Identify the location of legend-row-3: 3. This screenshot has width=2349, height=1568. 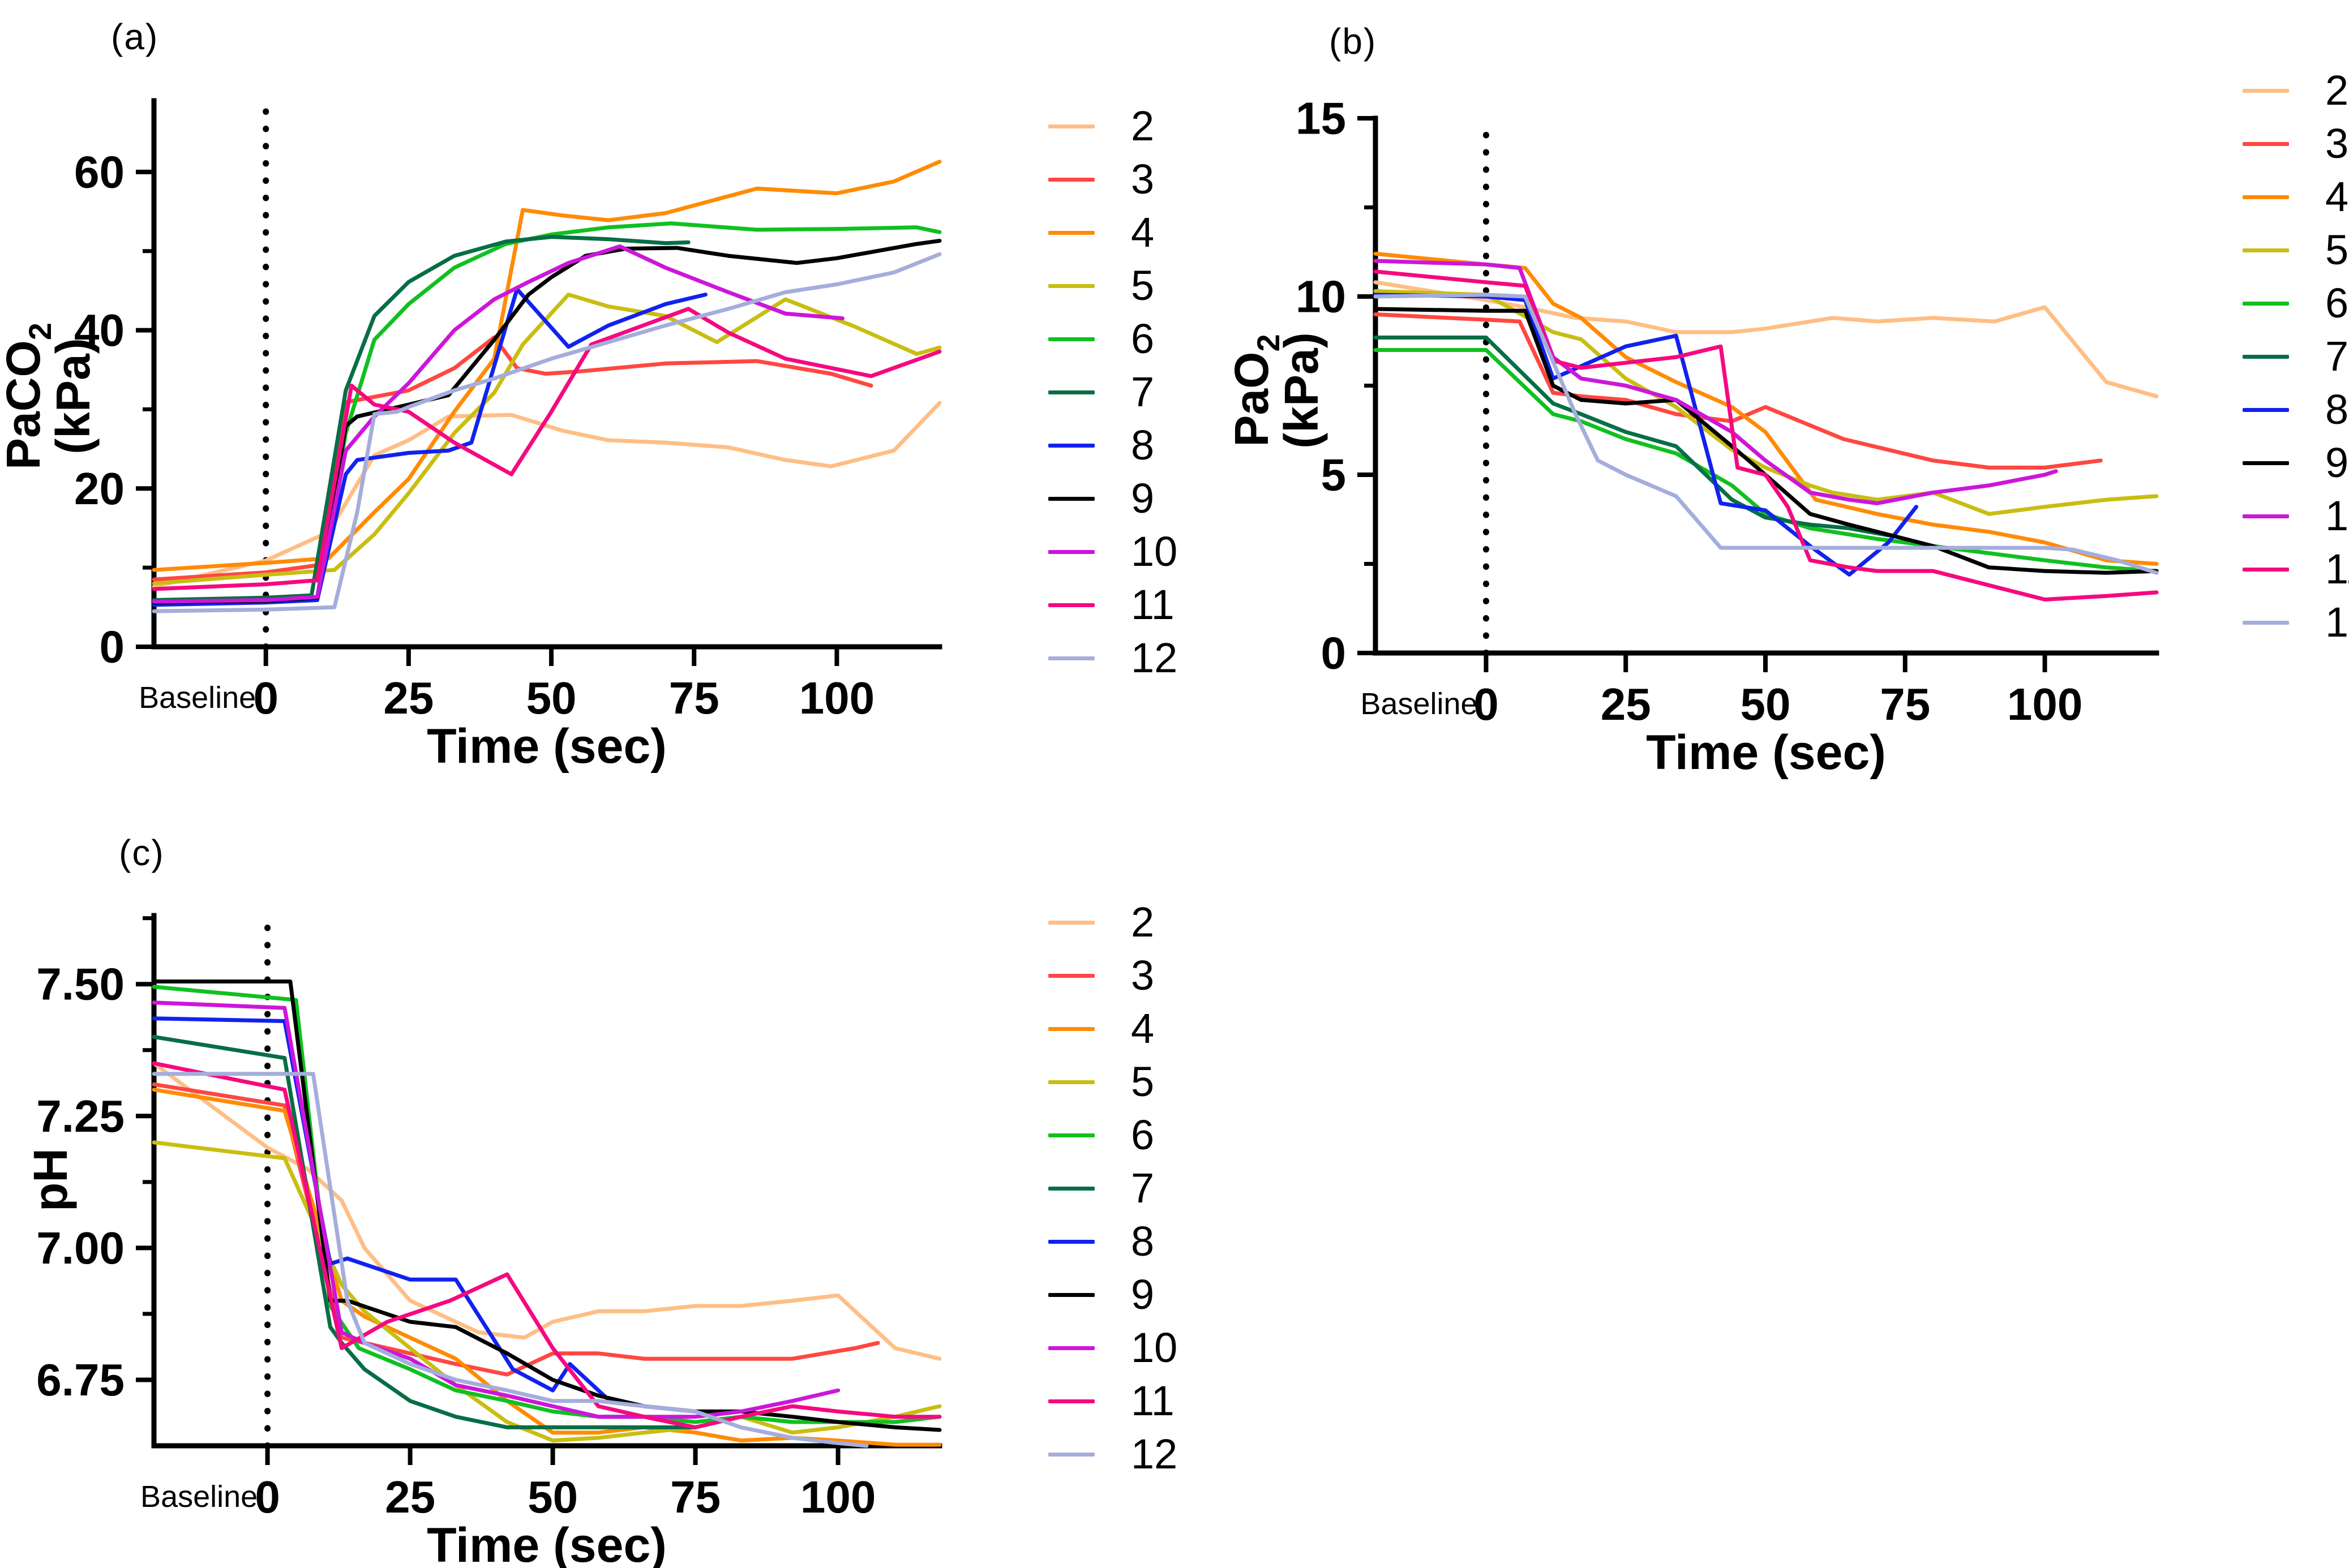
(1112, 976).